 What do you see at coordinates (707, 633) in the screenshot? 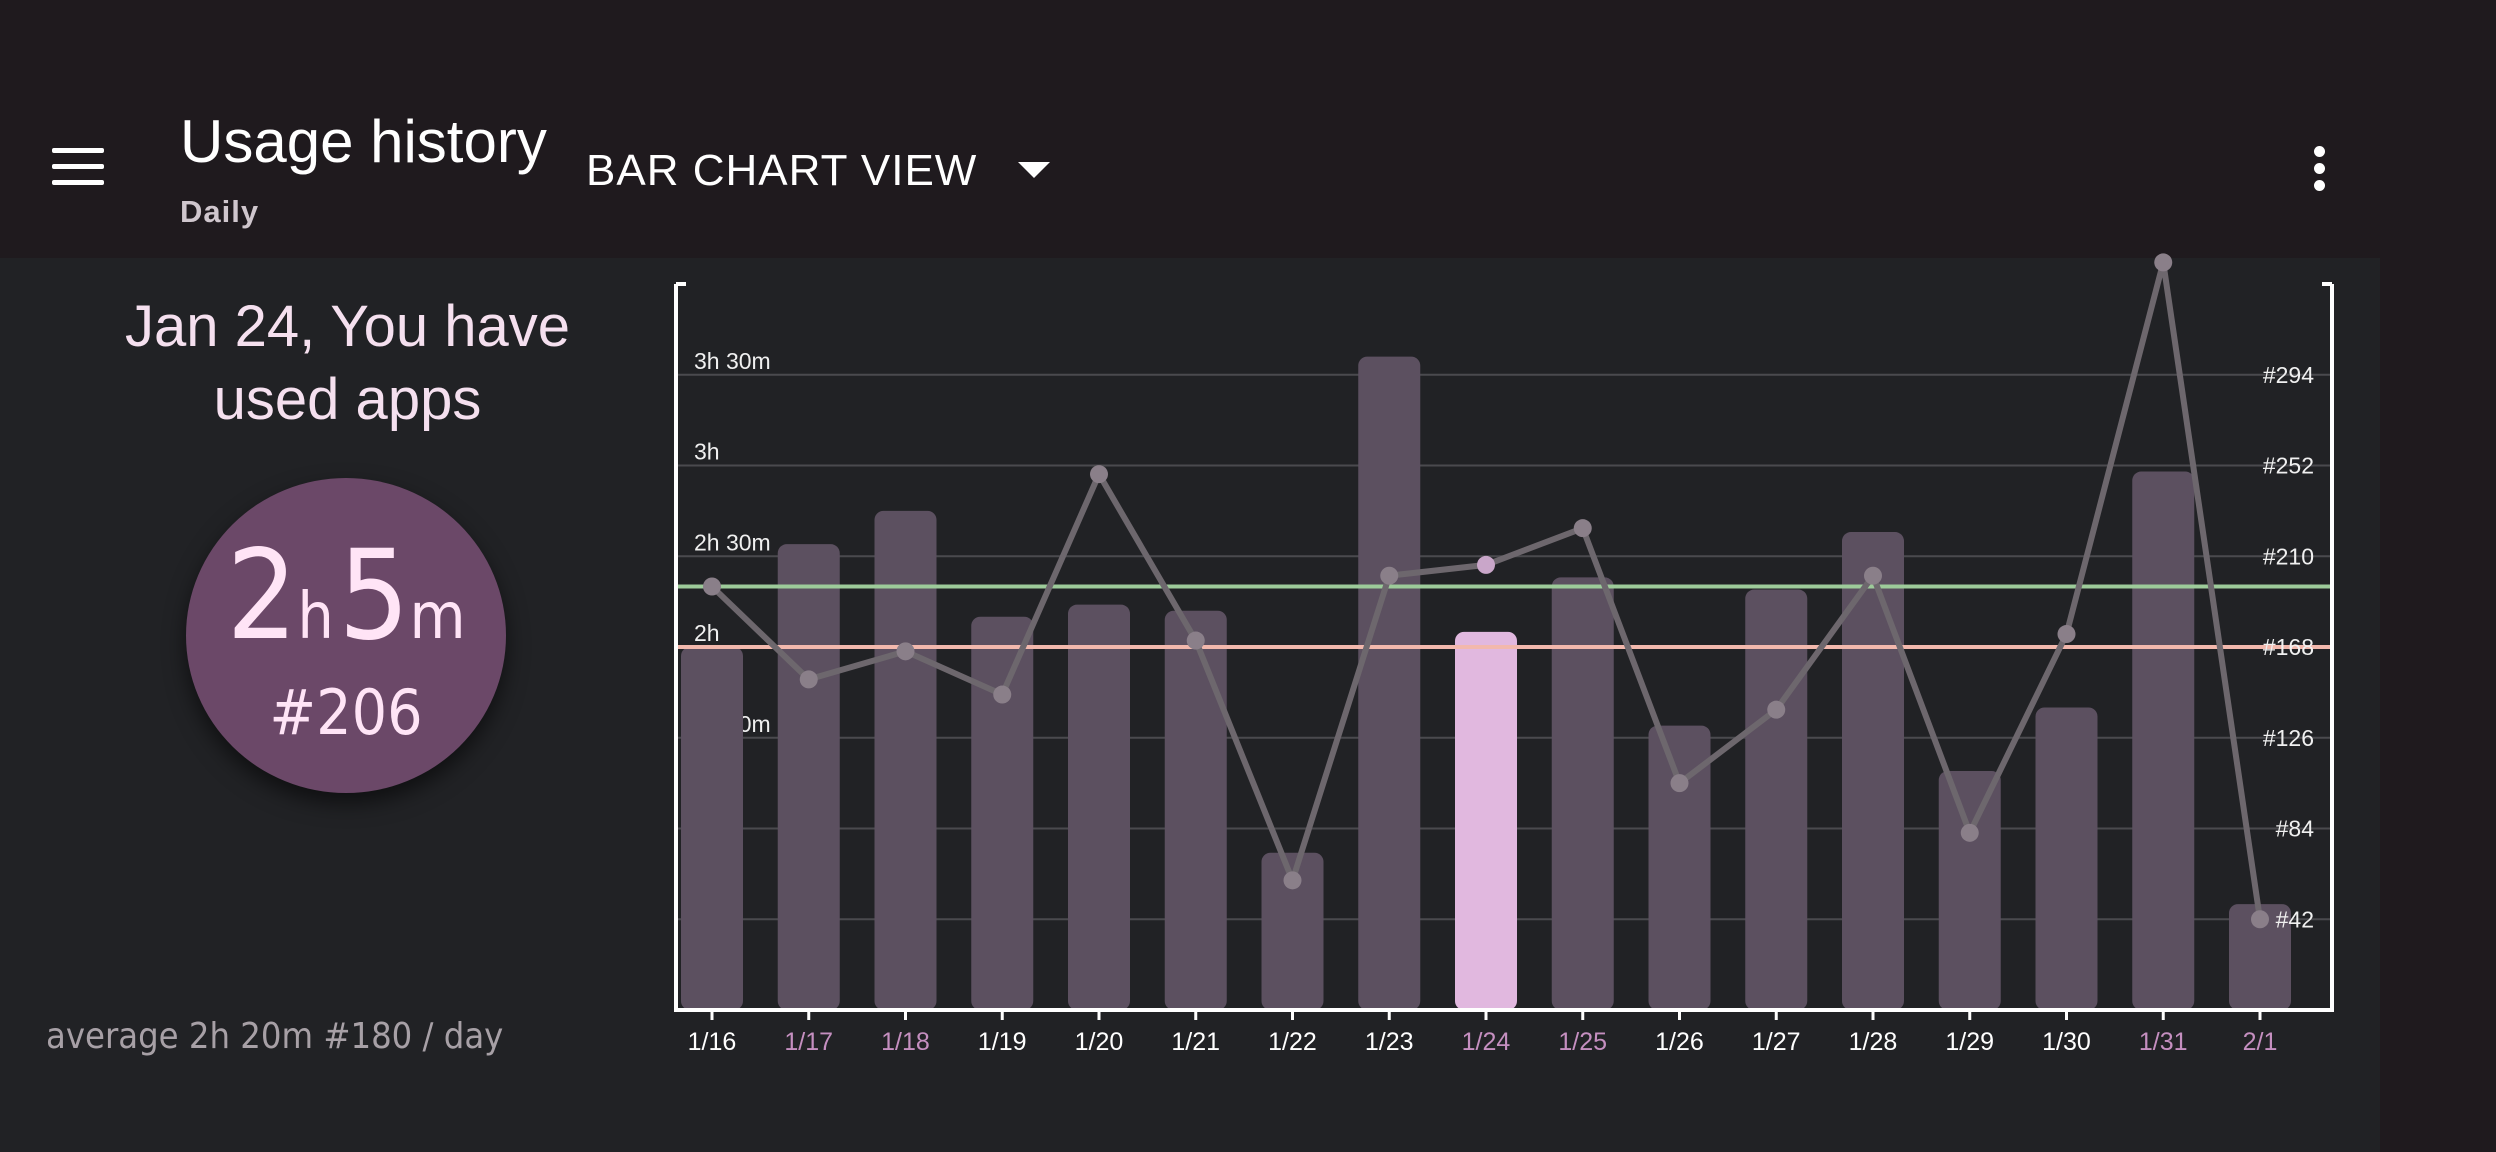
I see `y-tick-label: 2h` at bounding box center [707, 633].